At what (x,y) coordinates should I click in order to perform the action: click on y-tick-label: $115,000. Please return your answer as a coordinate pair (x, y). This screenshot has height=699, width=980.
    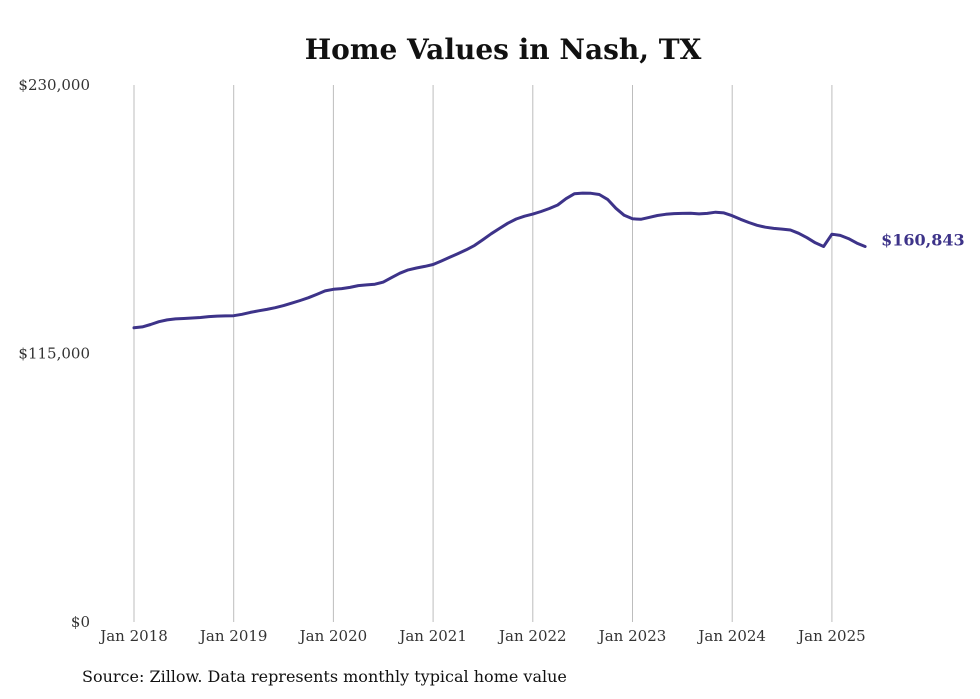
    Looking at the image, I should click on (54, 354).